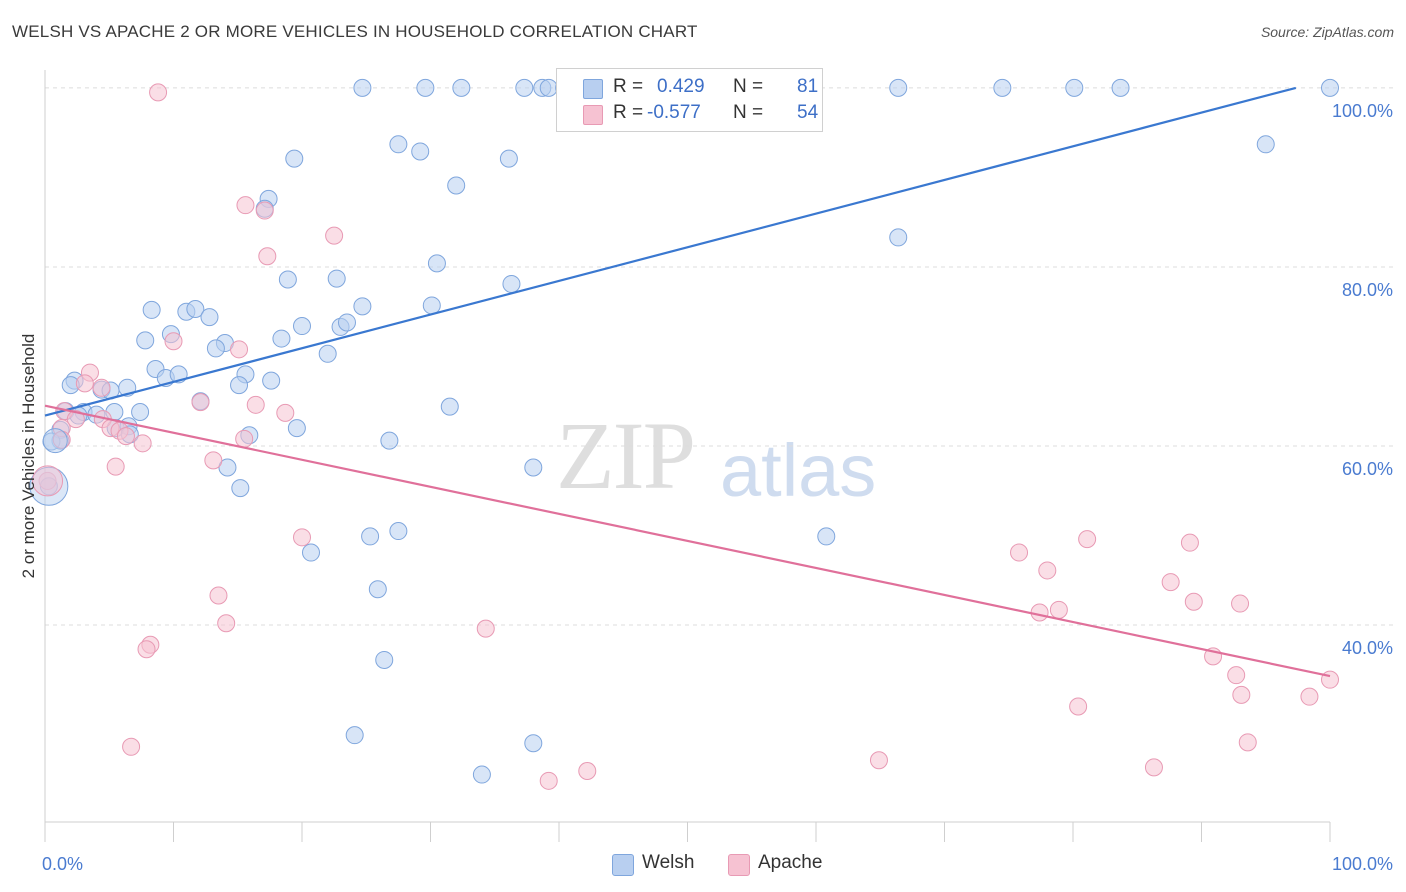 The width and height of the screenshot is (1406, 892). I want to click on legend-r-label: R =, so click(628, 112).